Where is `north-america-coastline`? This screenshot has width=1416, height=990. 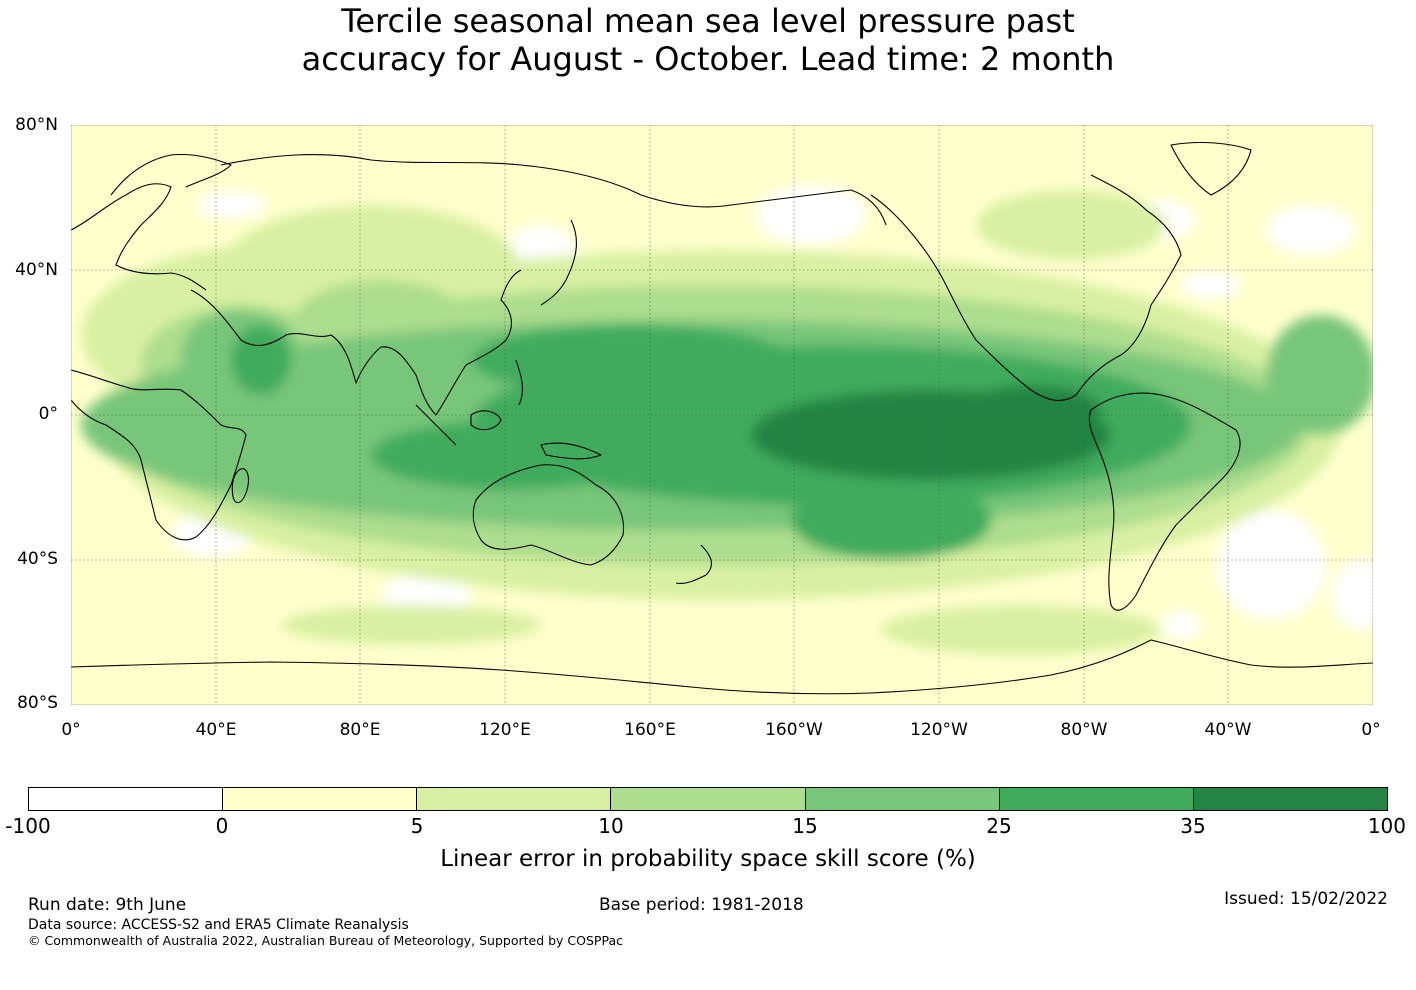
north-america-coastline is located at coordinates (1026, 287).